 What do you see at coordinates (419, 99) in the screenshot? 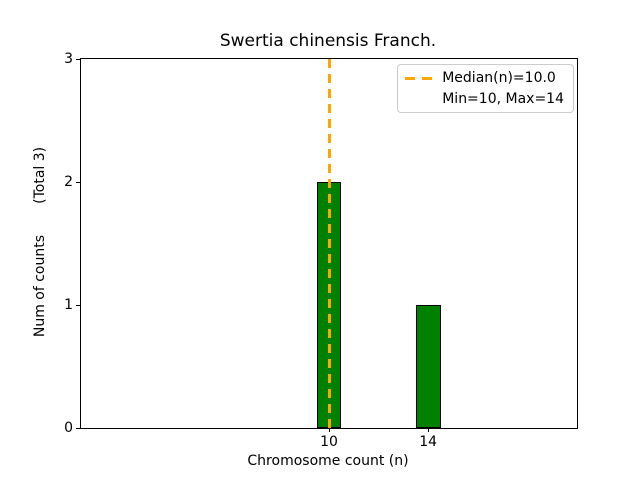
I see `empty-handle-spacer` at bounding box center [419, 99].